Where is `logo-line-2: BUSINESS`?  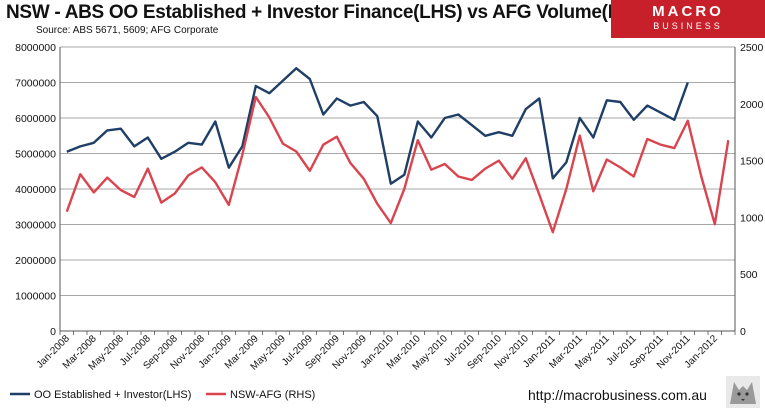 logo-line-2: BUSINESS is located at coordinates (688, 26).